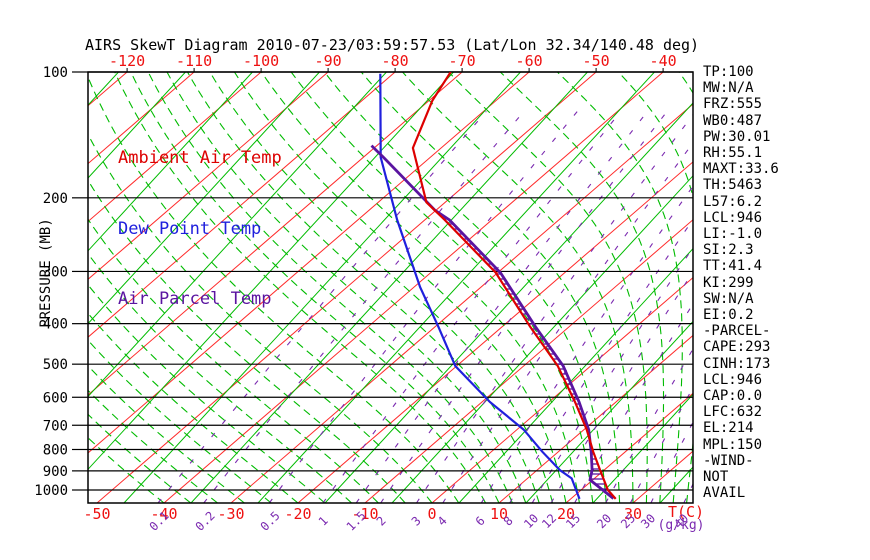  I want to click on bottom-temp-tick-label: 30, so click(633, 514).